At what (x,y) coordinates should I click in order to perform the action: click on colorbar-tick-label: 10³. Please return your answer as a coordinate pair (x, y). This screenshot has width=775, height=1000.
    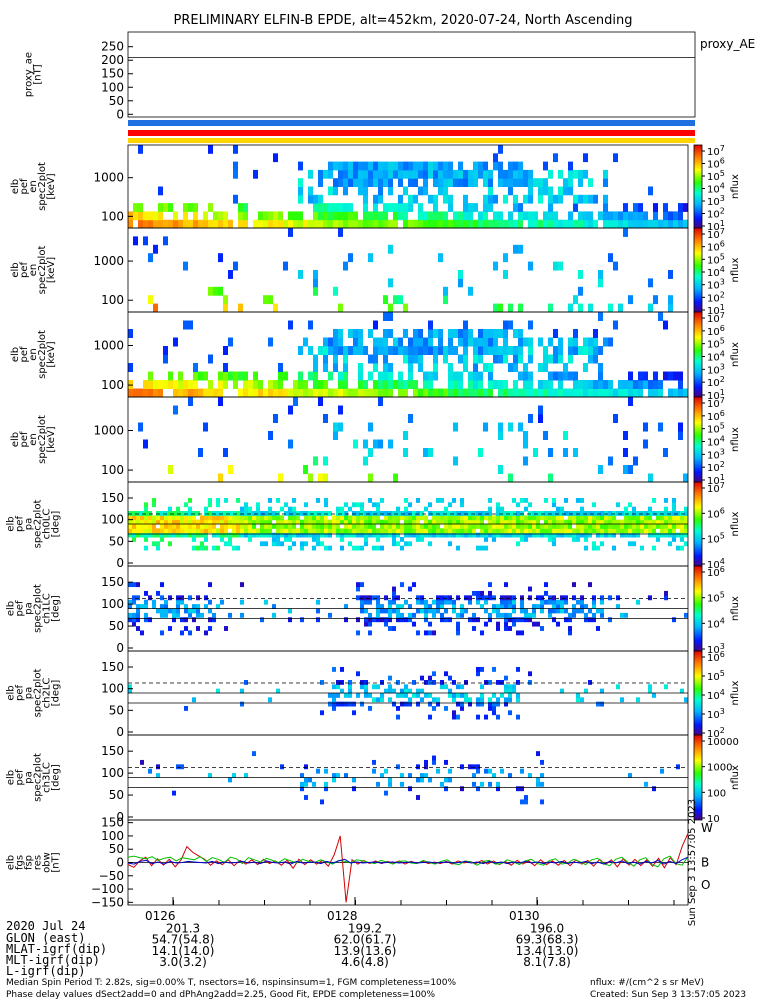
    Looking at the image, I should click on (716, 201).